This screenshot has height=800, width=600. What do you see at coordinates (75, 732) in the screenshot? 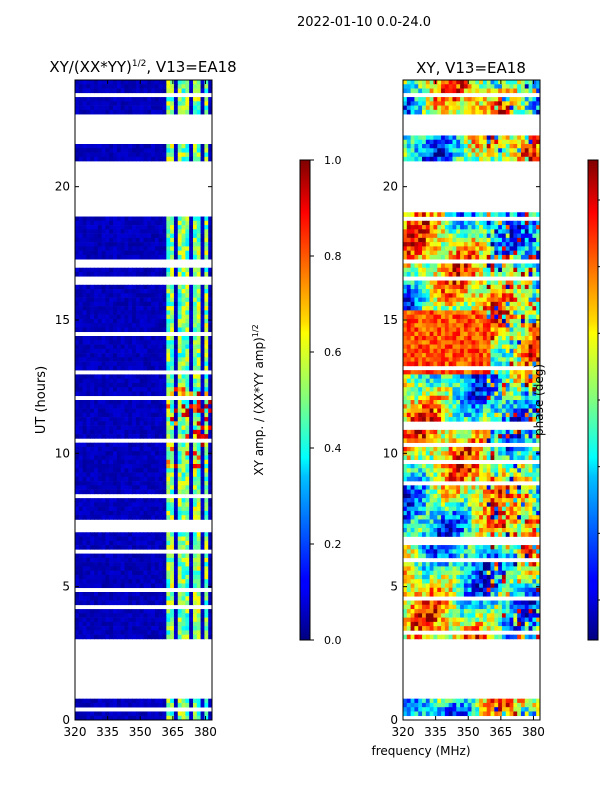
I see `x-tick-label: 320` at bounding box center [75, 732].